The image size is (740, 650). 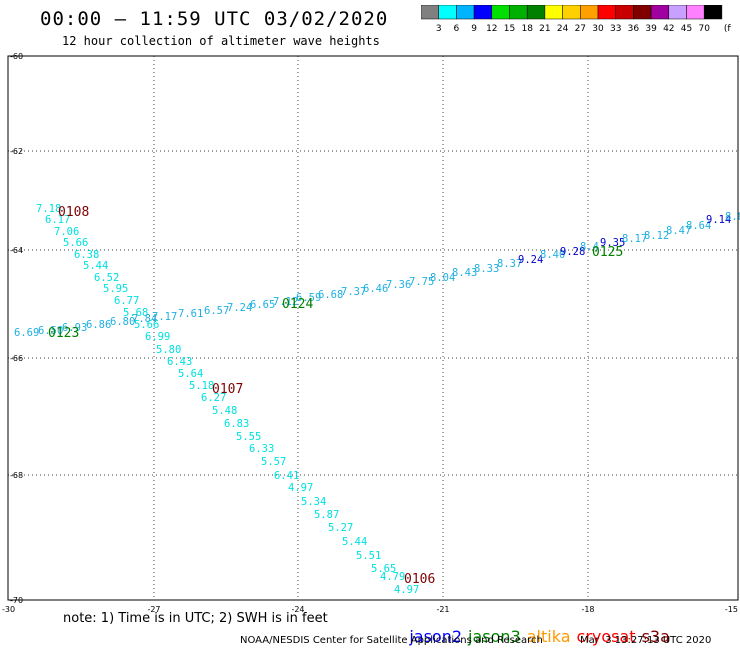 What do you see at coordinates (634, 239) in the screenshot?
I see `swh-value: 8.17` at bounding box center [634, 239].